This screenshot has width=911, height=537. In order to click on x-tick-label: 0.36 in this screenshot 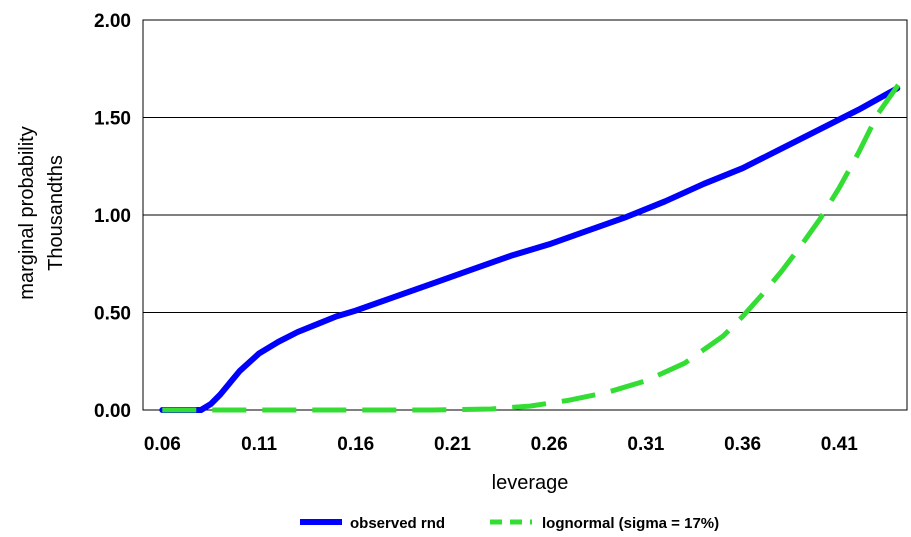, I will do `click(742, 444)`.